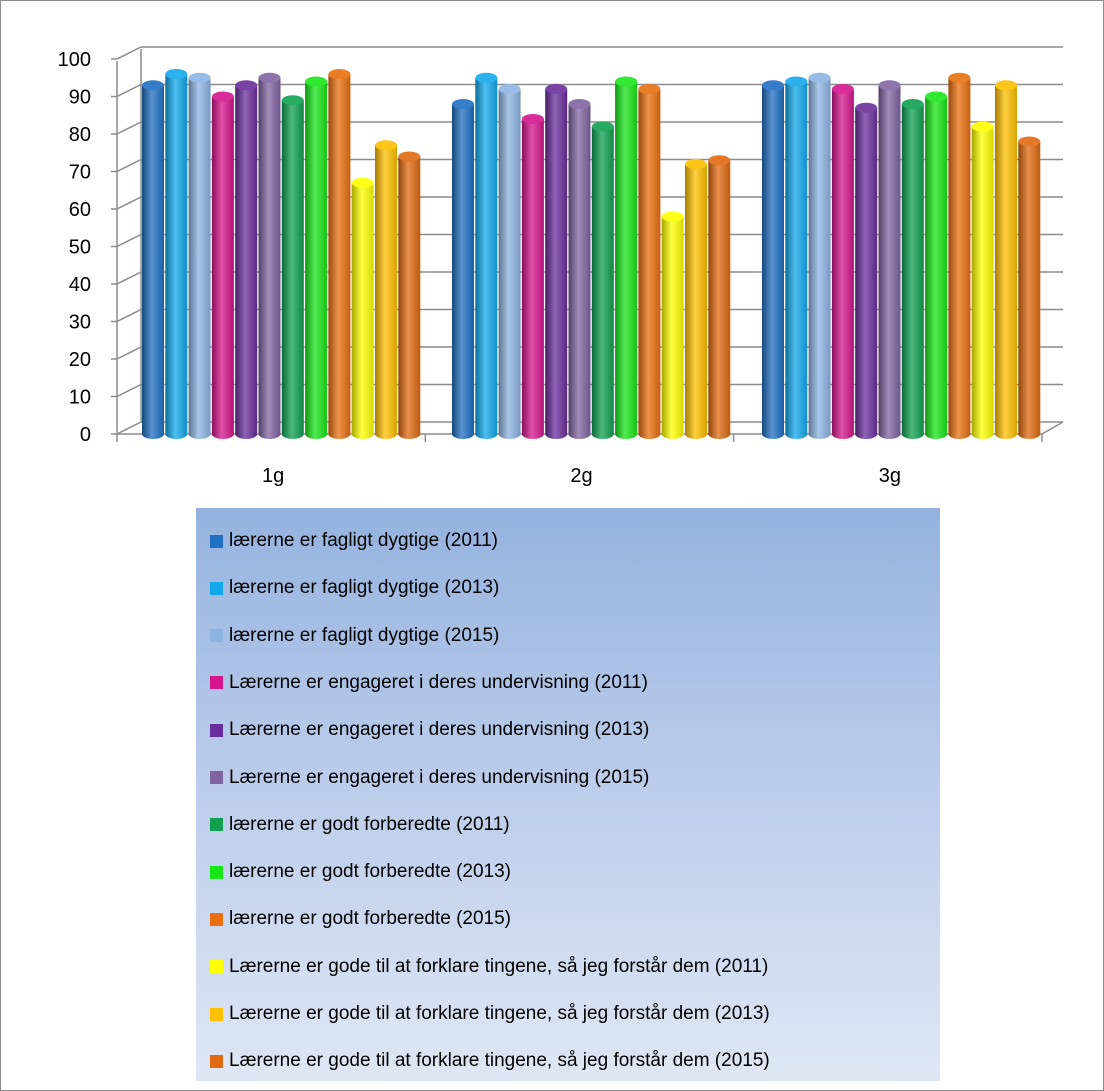 This screenshot has height=1091, width=1104. I want to click on y-tick-label: 20, so click(80, 360).